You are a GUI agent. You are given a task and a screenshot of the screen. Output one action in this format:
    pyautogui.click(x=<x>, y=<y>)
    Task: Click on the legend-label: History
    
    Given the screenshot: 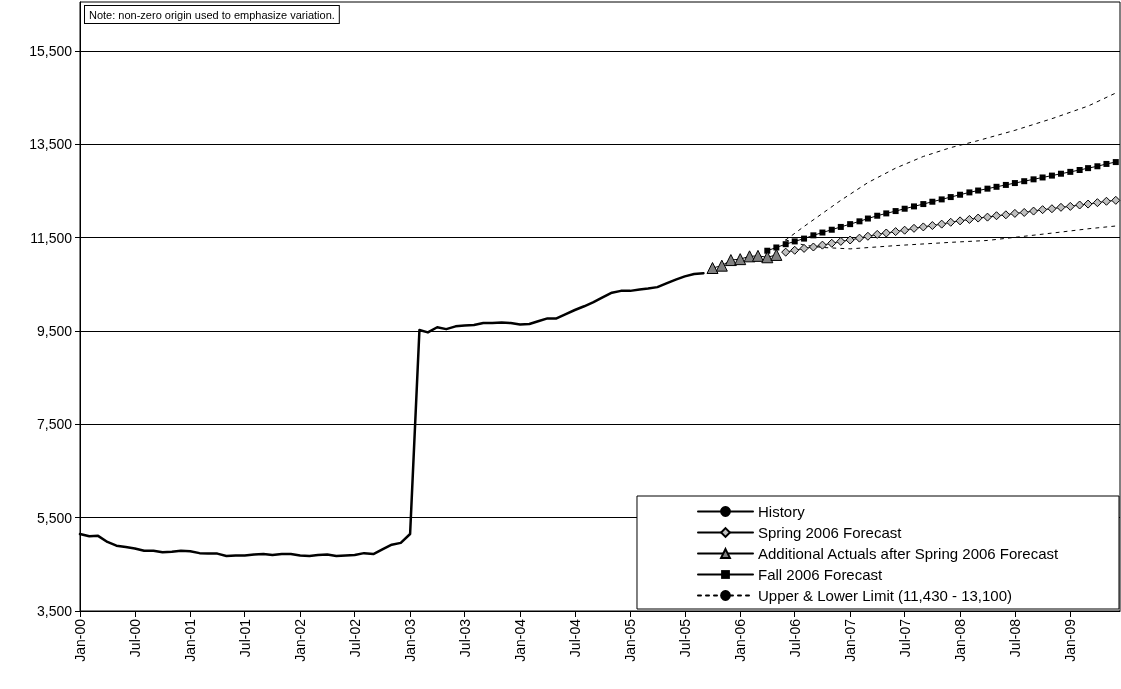 What is the action you would take?
    pyautogui.click(x=782, y=511)
    